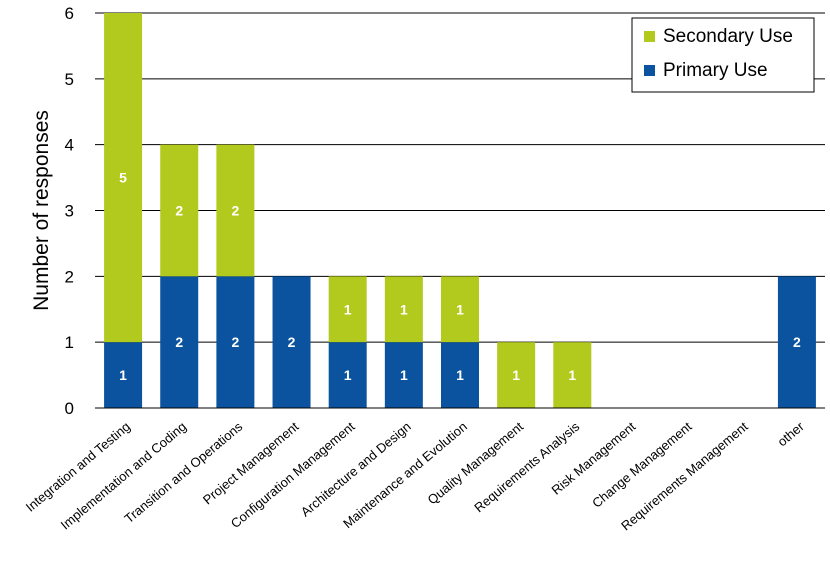 The image size is (830, 578). I want to click on y-tick-label: 3, so click(69, 211).